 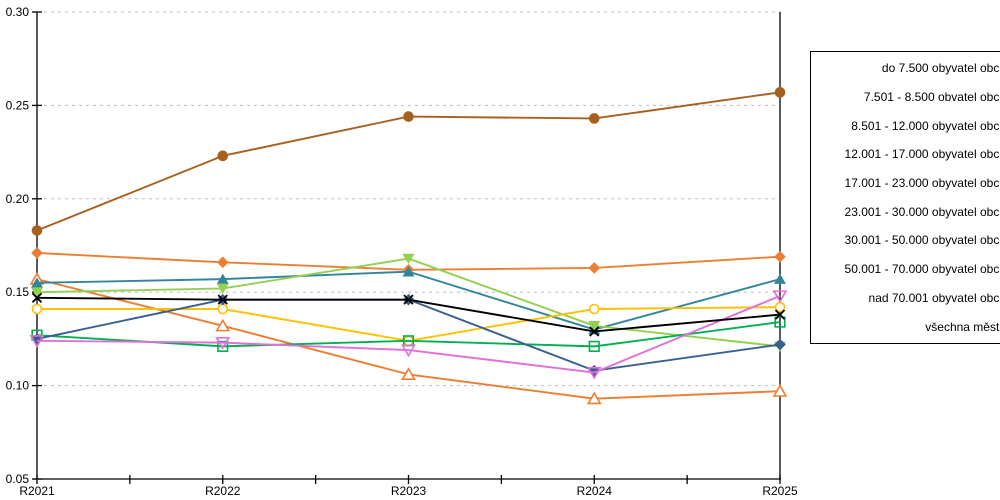 I want to click on legend-item: 30.001 - 50.000 obyvatel obce, so click(x=922, y=240).